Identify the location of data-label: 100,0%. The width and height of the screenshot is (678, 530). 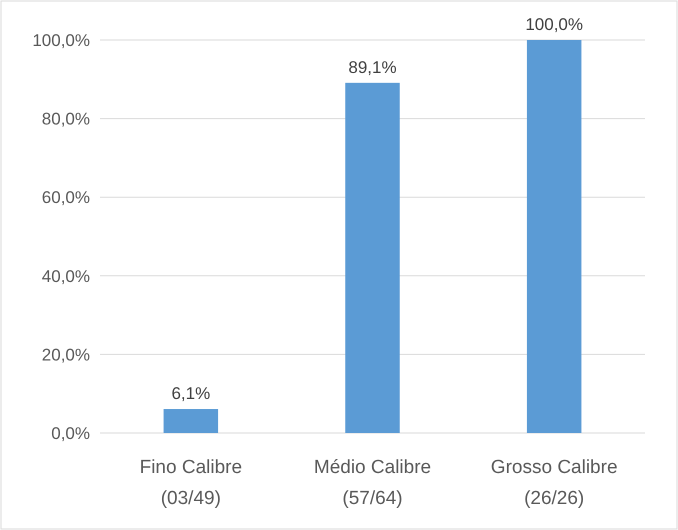
(554, 24).